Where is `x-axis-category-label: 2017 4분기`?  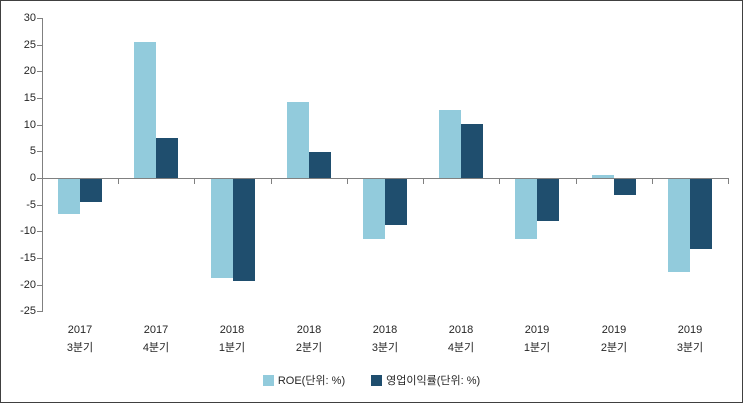
x-axis-category-label: 2017 4분기 is located at coordinates (156, 339).